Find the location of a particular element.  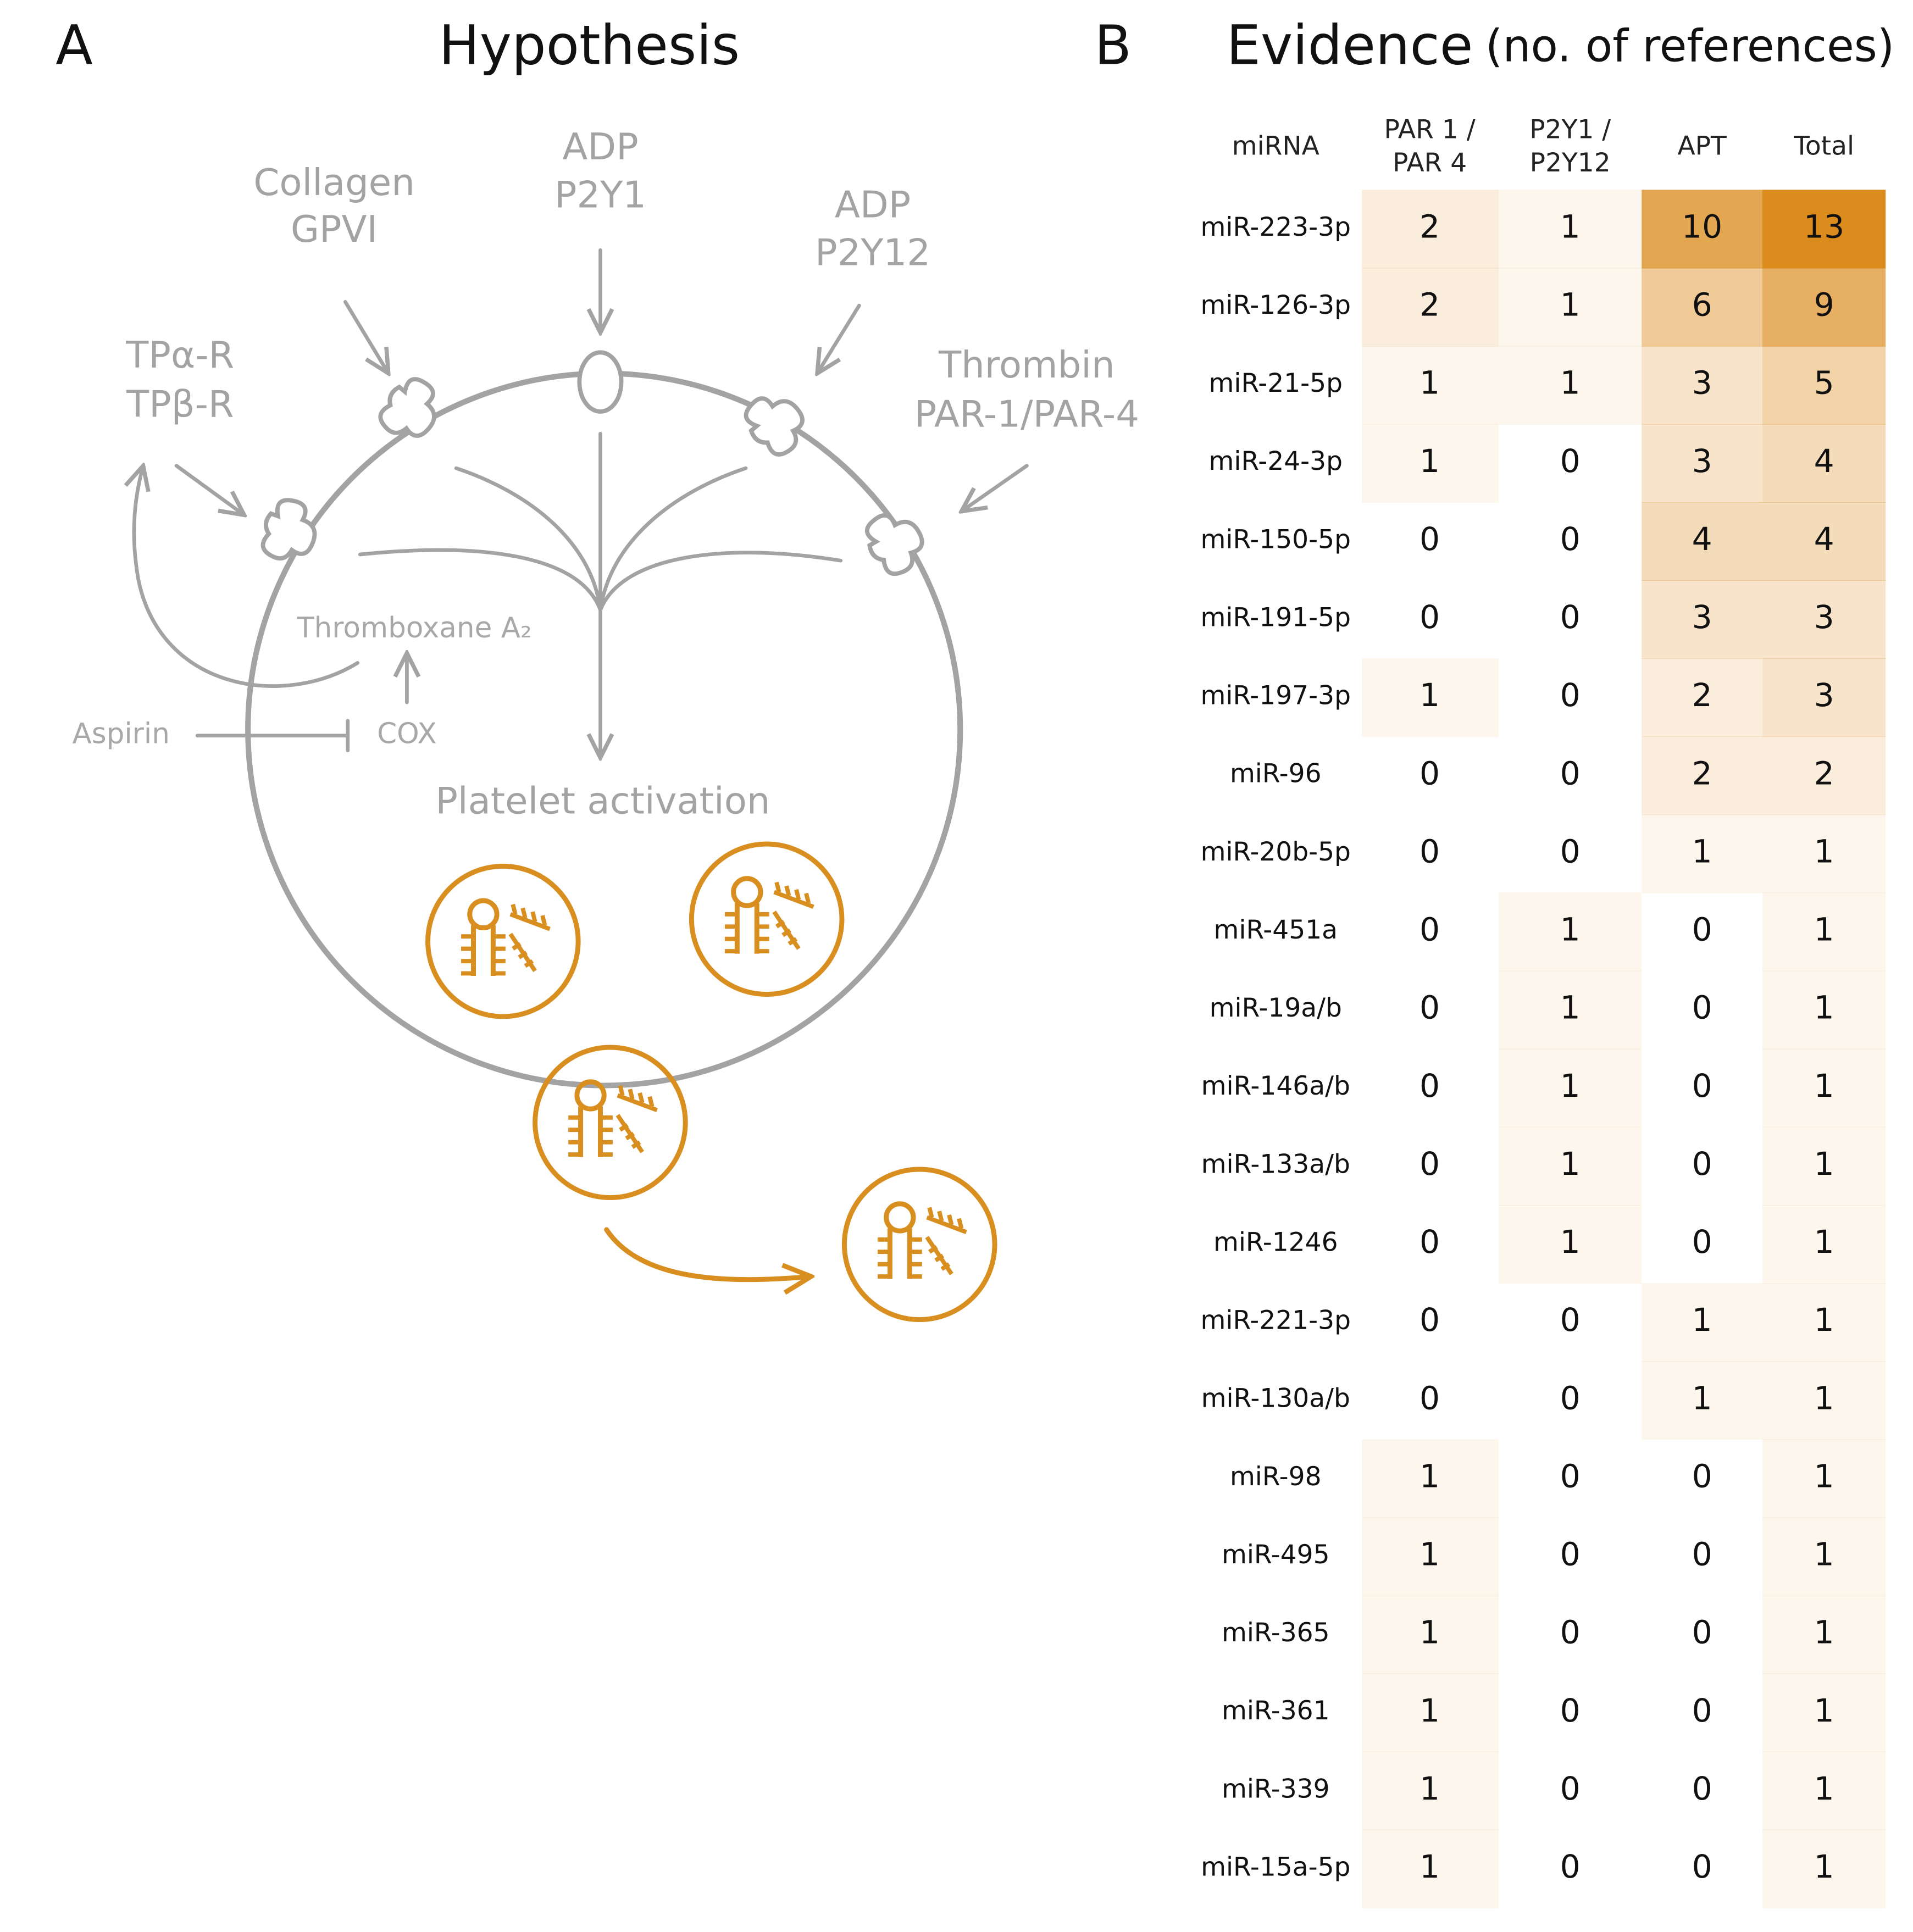

label: GPVI is located at coordinates (334, 229).